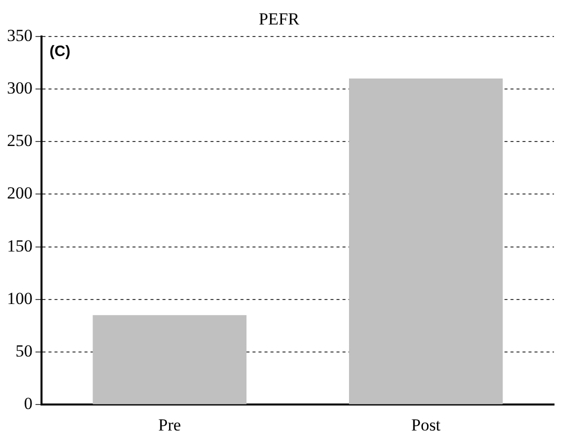 The height and width of the screenshot is (443, 584). What do you see at coordinates (19, 140) in the screenshot?
I see `y-tick-label: 250` at bounding box center [19, 140].